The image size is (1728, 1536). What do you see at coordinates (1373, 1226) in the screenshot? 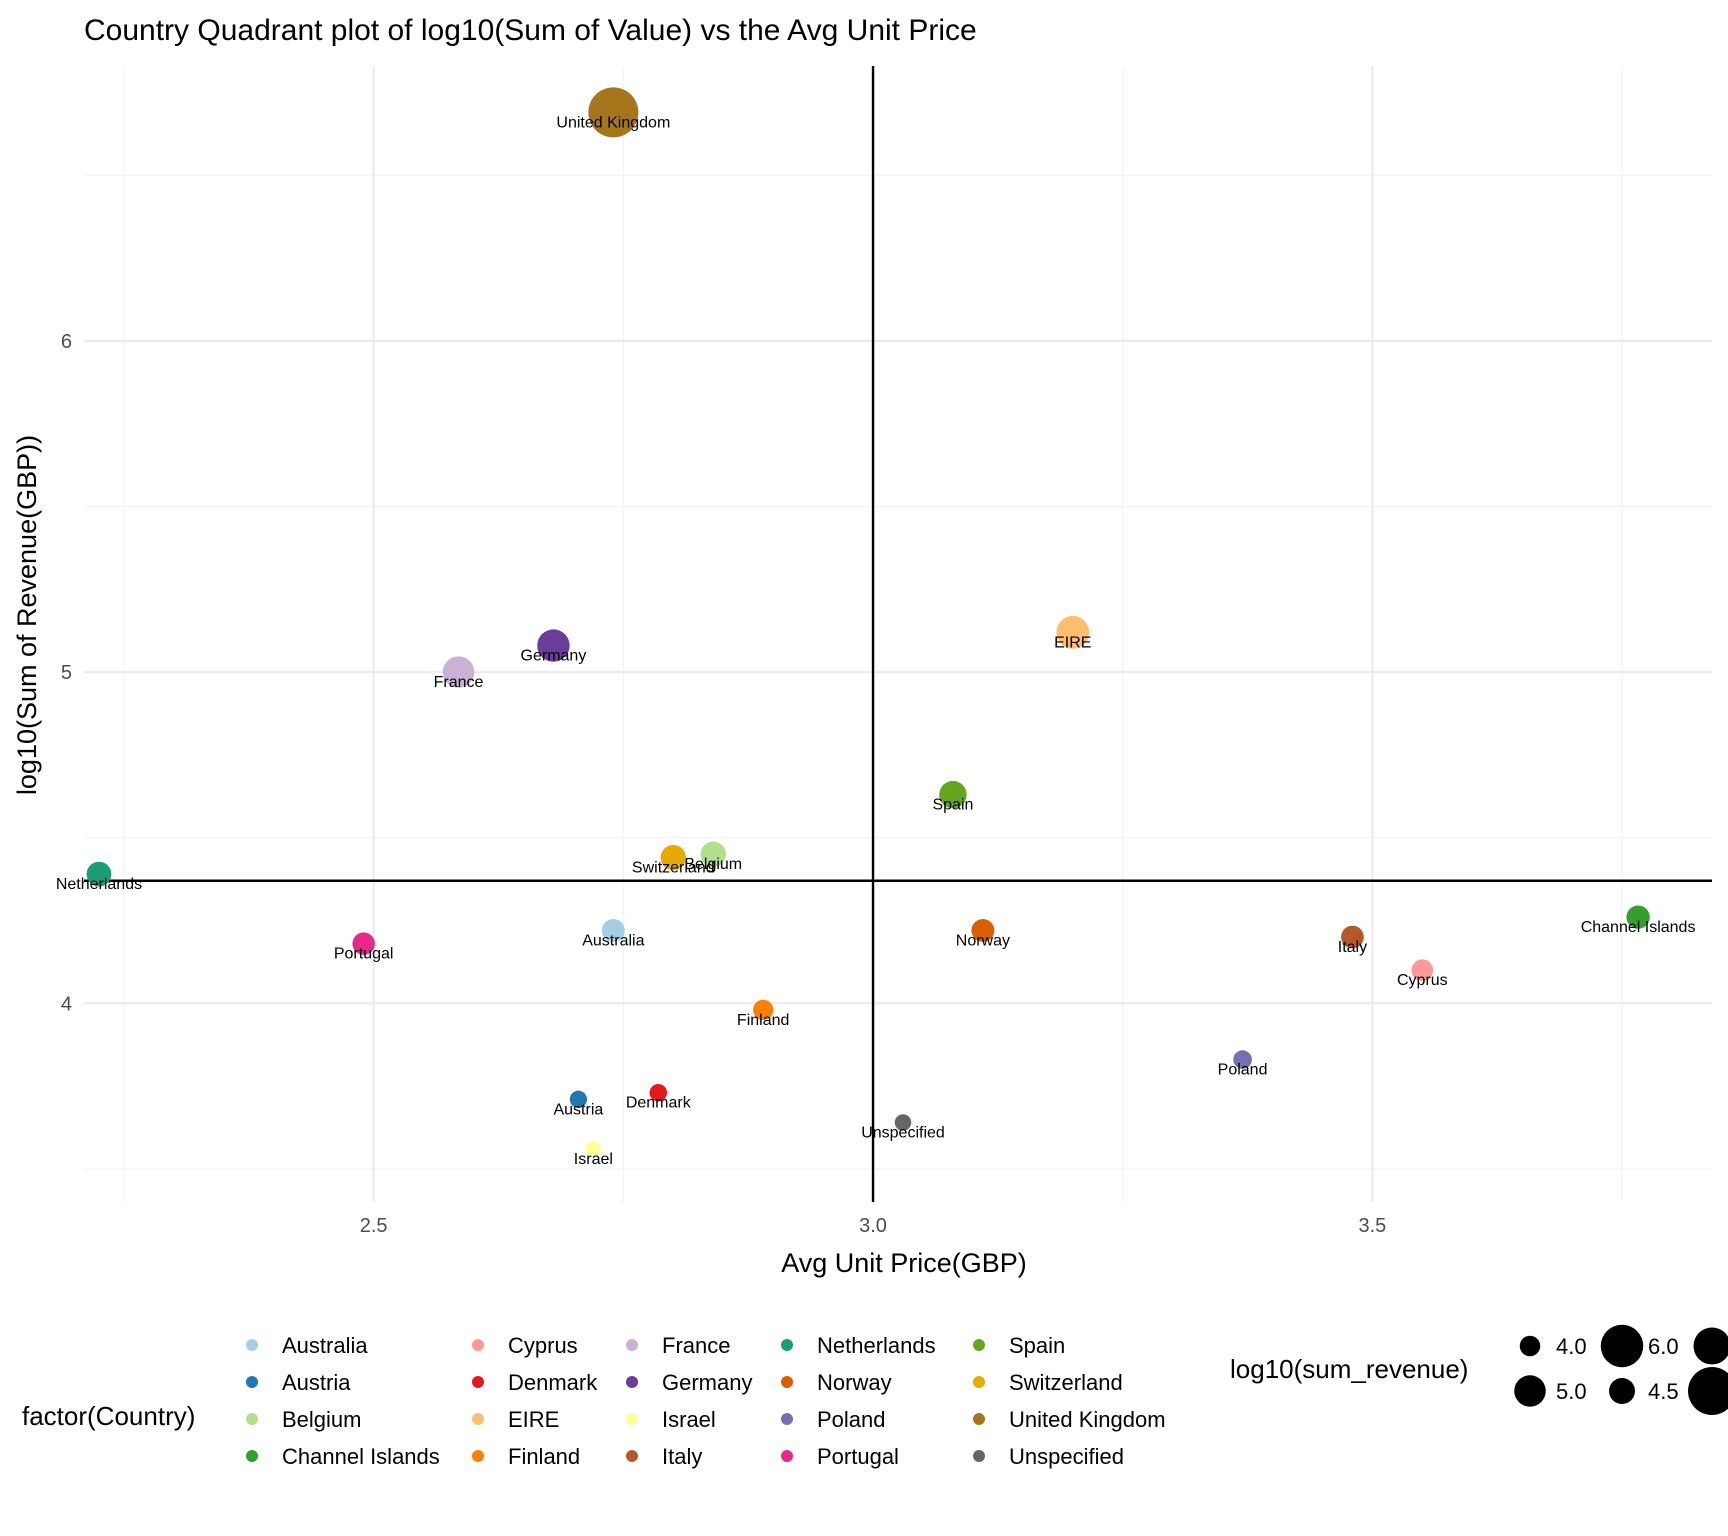
I see `x-tick-label: 3.5` at bounding box center [1373, 1226].